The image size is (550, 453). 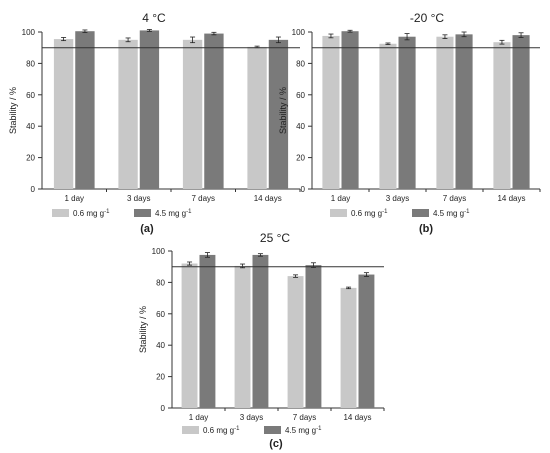 What do you see at coordinates (147, 229) in the screenshot?
I see `panel-label: (a)` at bounding box center [147, 229].